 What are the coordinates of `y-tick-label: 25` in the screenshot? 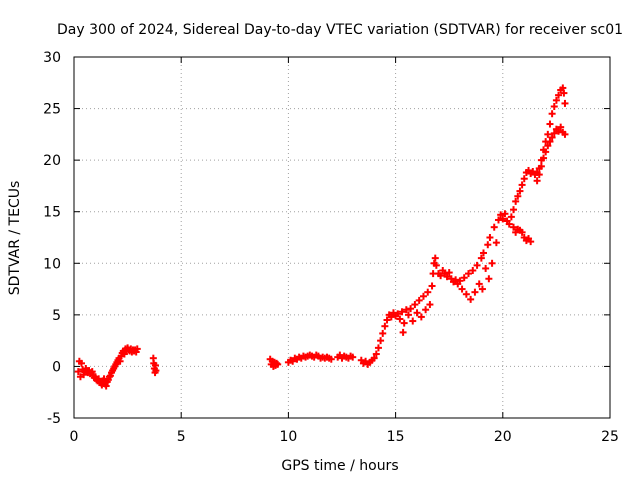 It's located at (52, 110).